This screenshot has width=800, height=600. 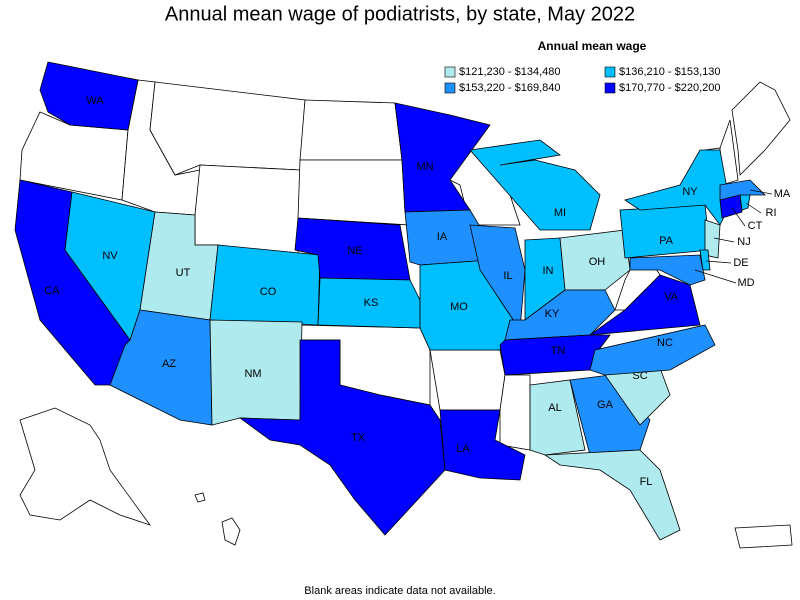 What do you see at coordinates (95, 101) in the screenshot?
I see `state-label: WA` at bounding box center [95, 101].